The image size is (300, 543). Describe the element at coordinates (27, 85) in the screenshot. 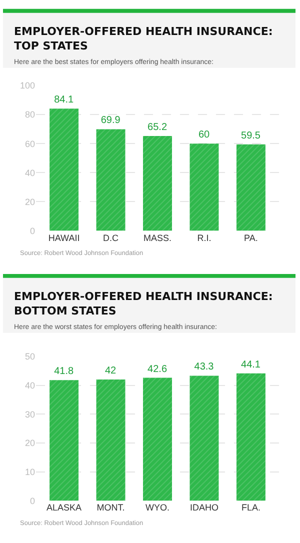

I see `y-tick-label: 100` at that location.